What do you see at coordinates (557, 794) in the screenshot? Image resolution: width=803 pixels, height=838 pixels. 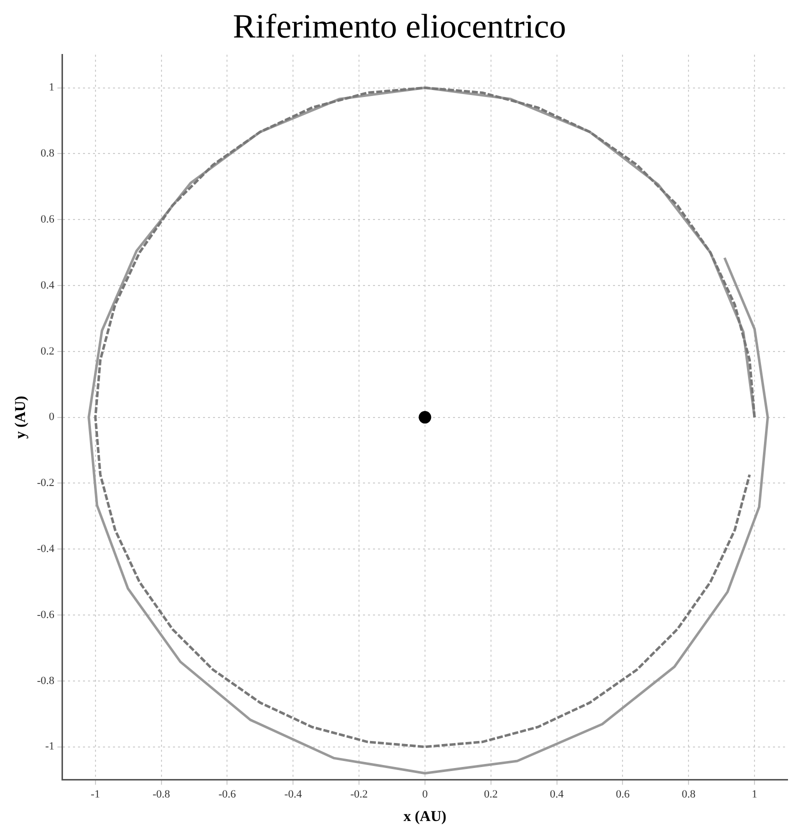 I see `x-tick-label: 0.4` at bounding box center [557, 794].